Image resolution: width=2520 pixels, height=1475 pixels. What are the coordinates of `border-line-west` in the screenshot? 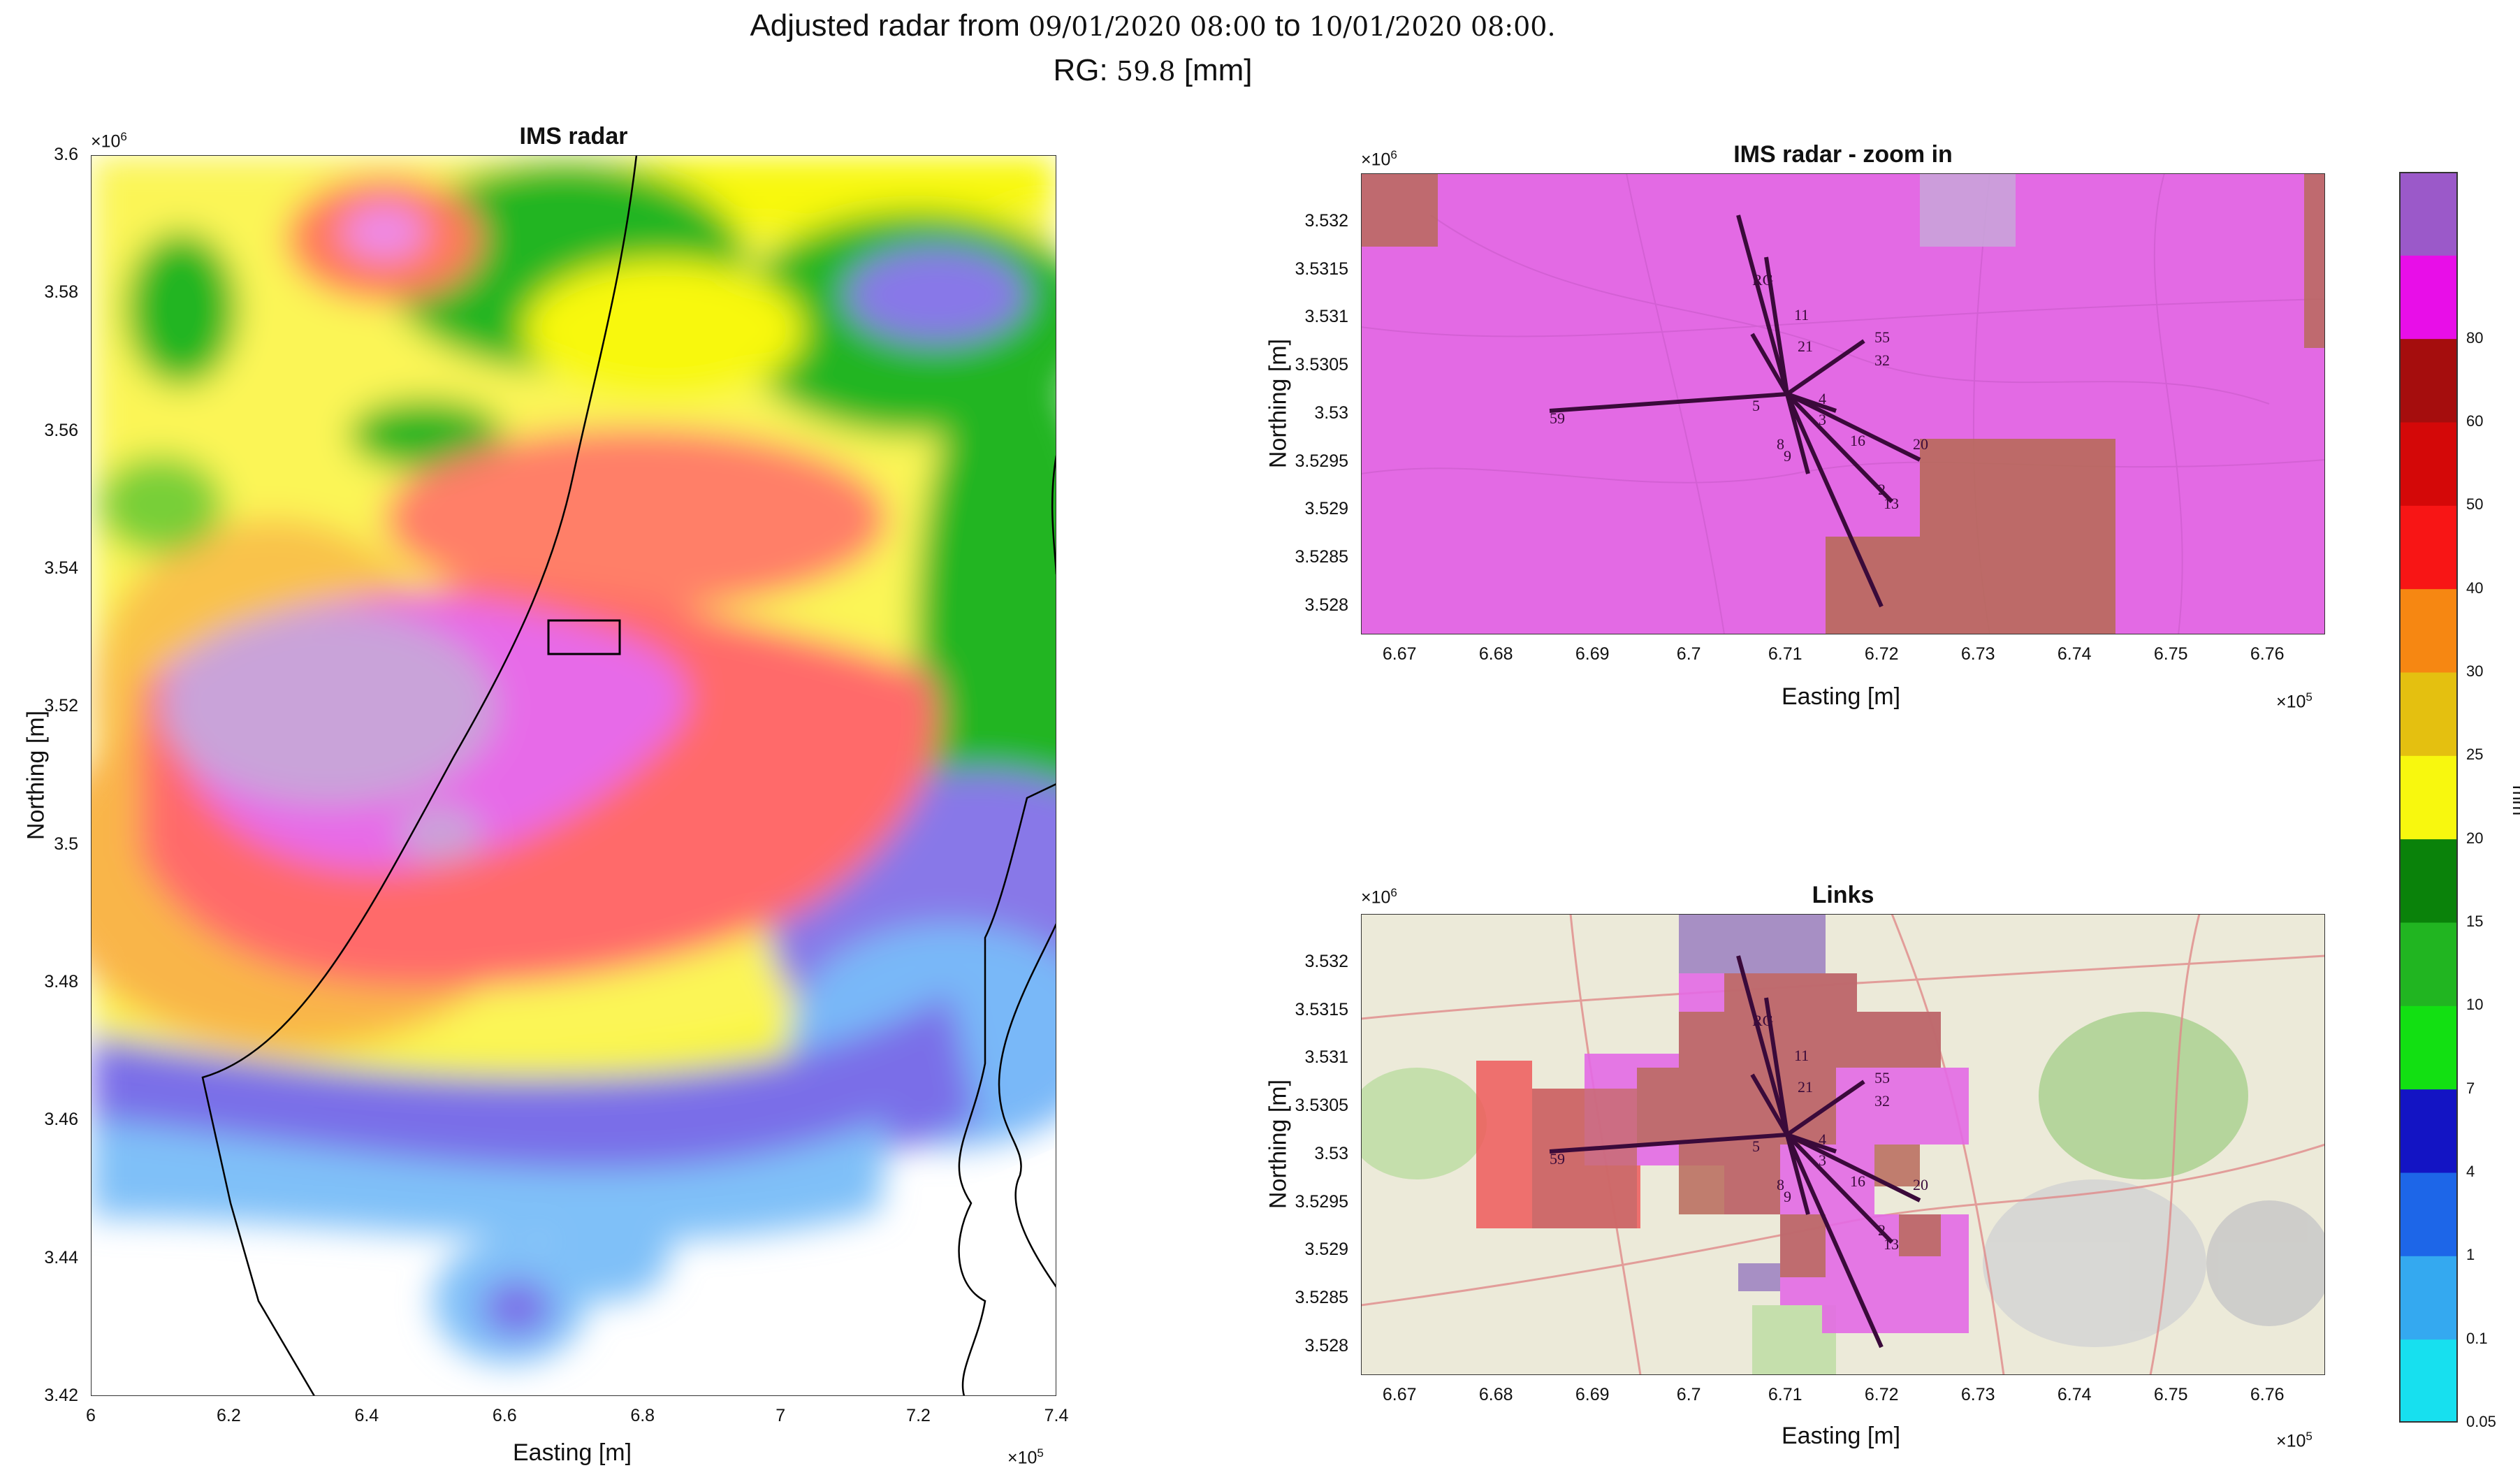 It's located at (419, 775).